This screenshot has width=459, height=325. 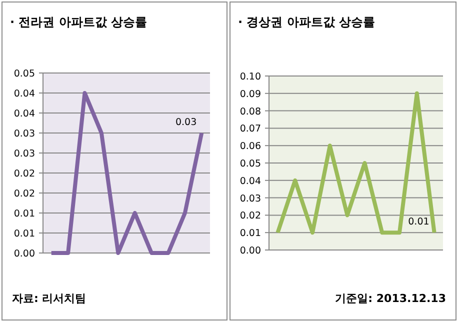 I want to click on y-tick-label: 0.07, so click(x=250, y=129).